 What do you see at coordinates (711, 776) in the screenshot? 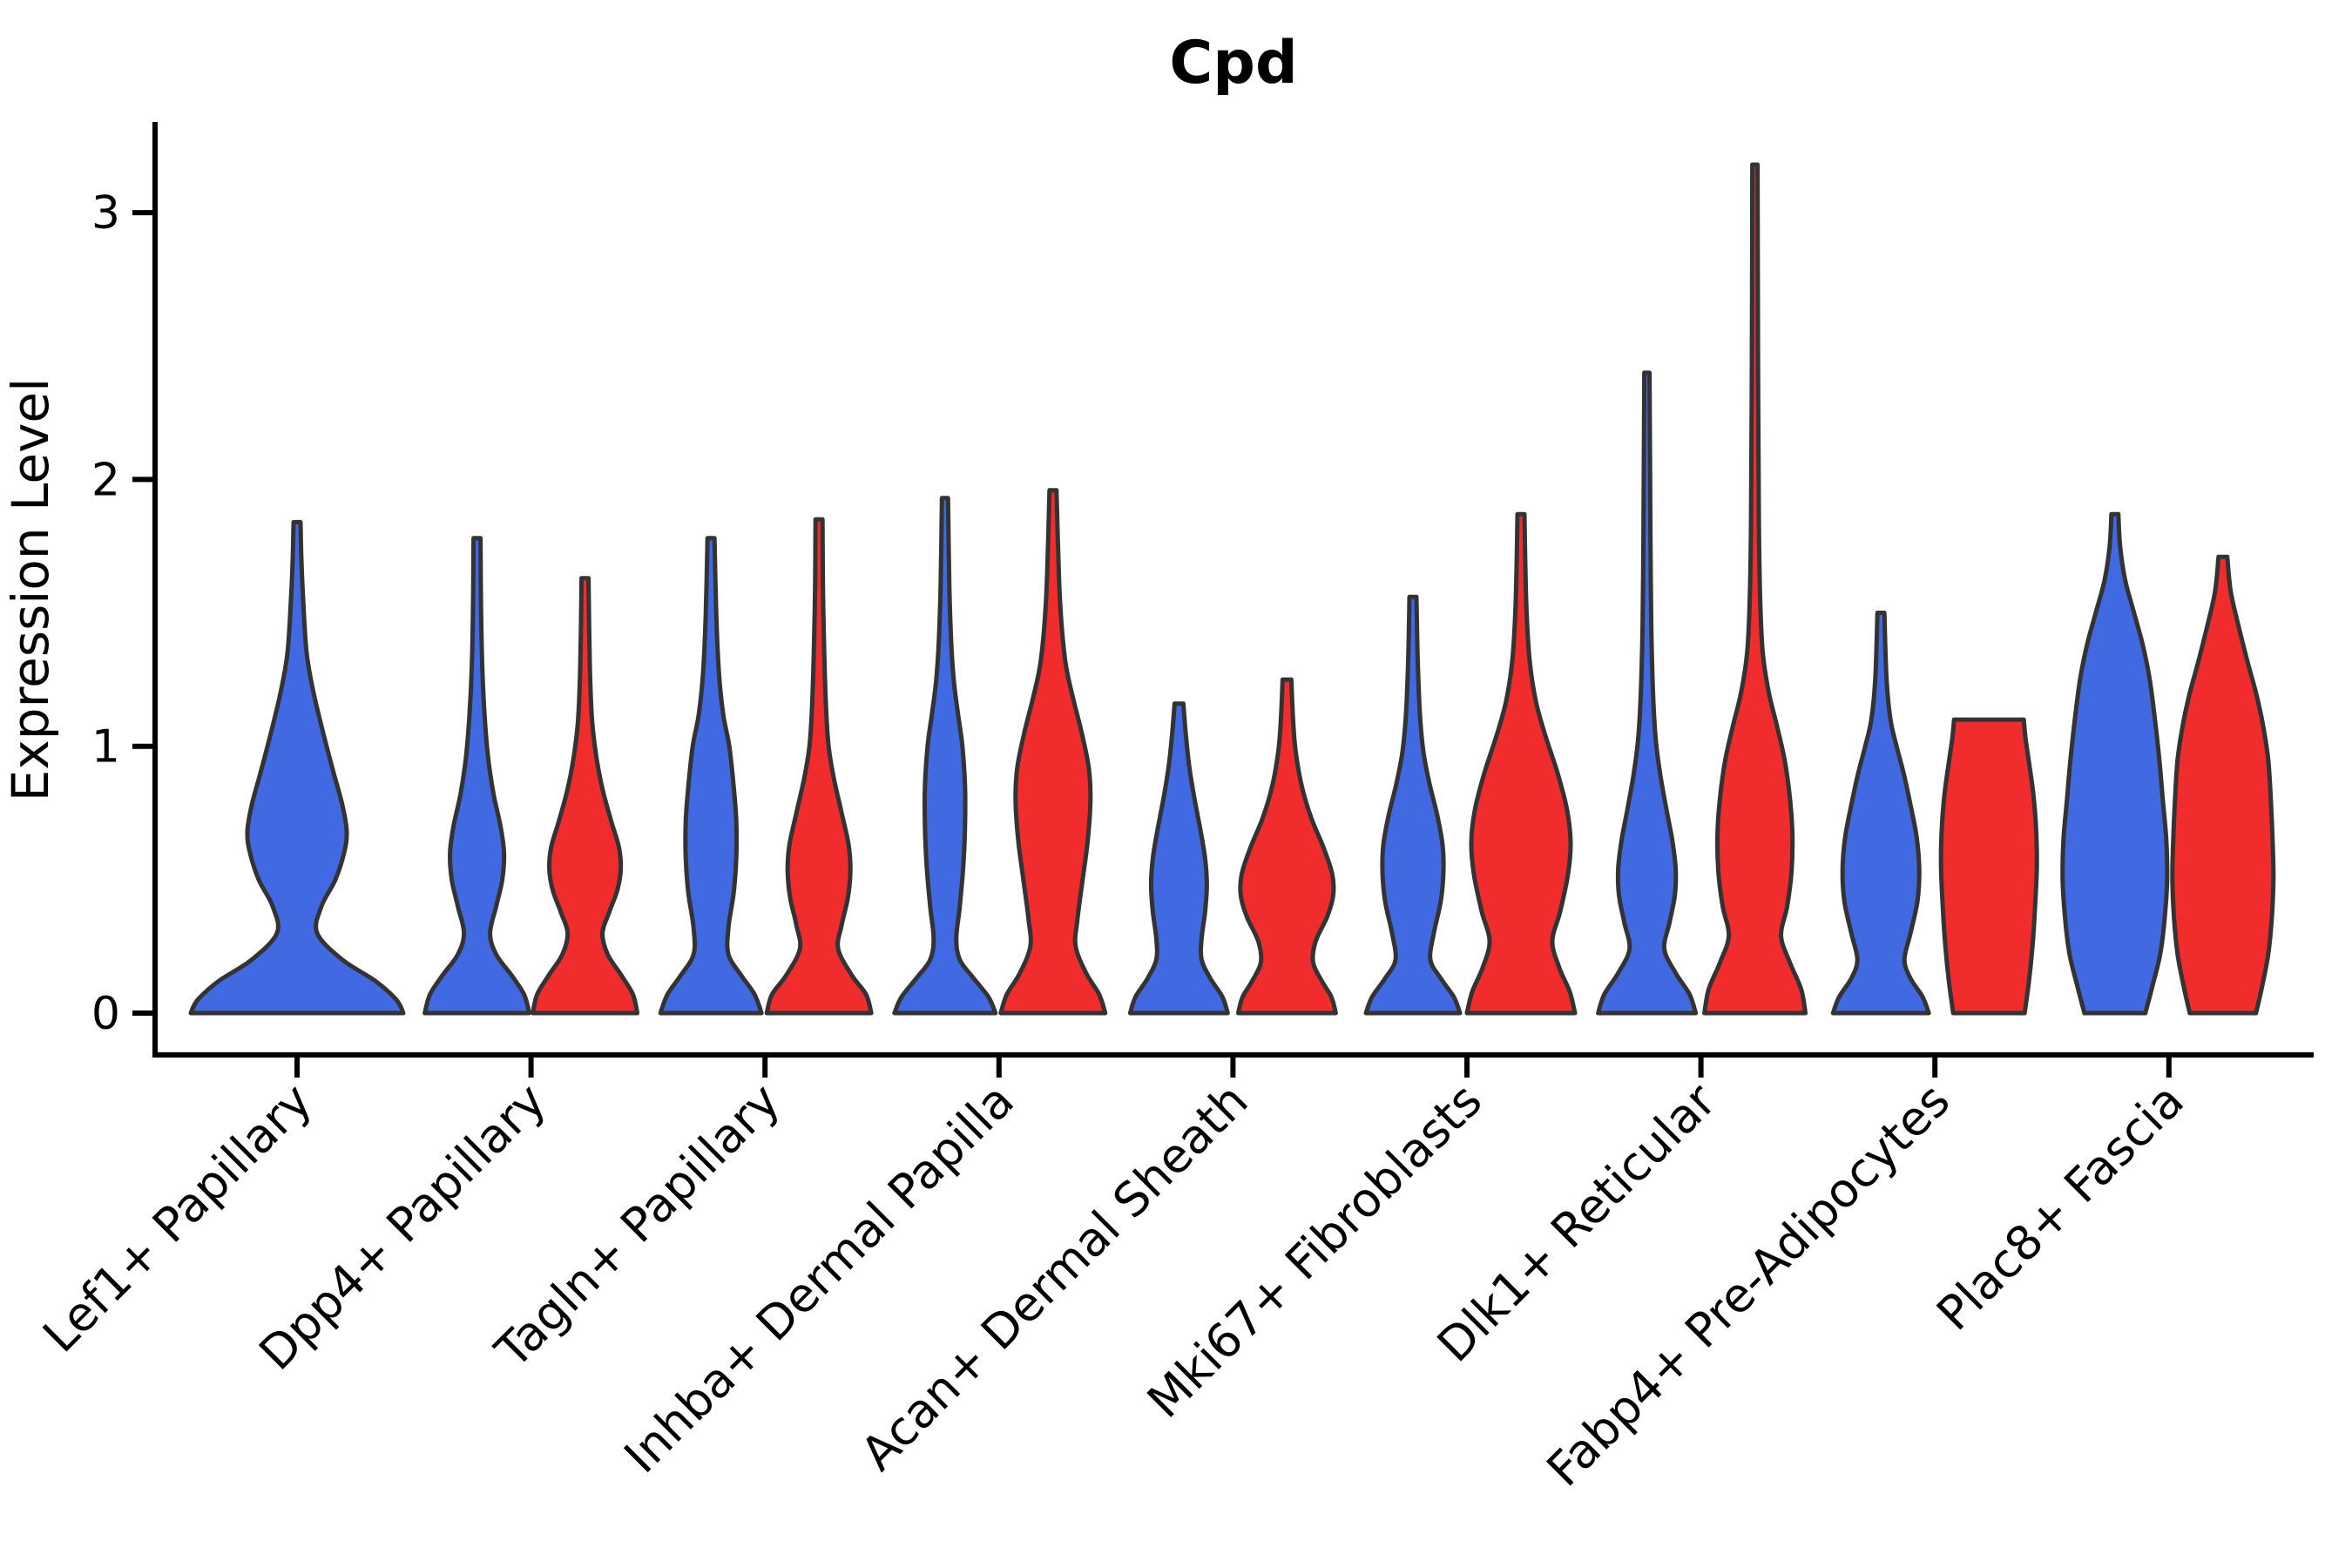
I see `violin-group-blue-cat2` at bounding box center [711, 776].